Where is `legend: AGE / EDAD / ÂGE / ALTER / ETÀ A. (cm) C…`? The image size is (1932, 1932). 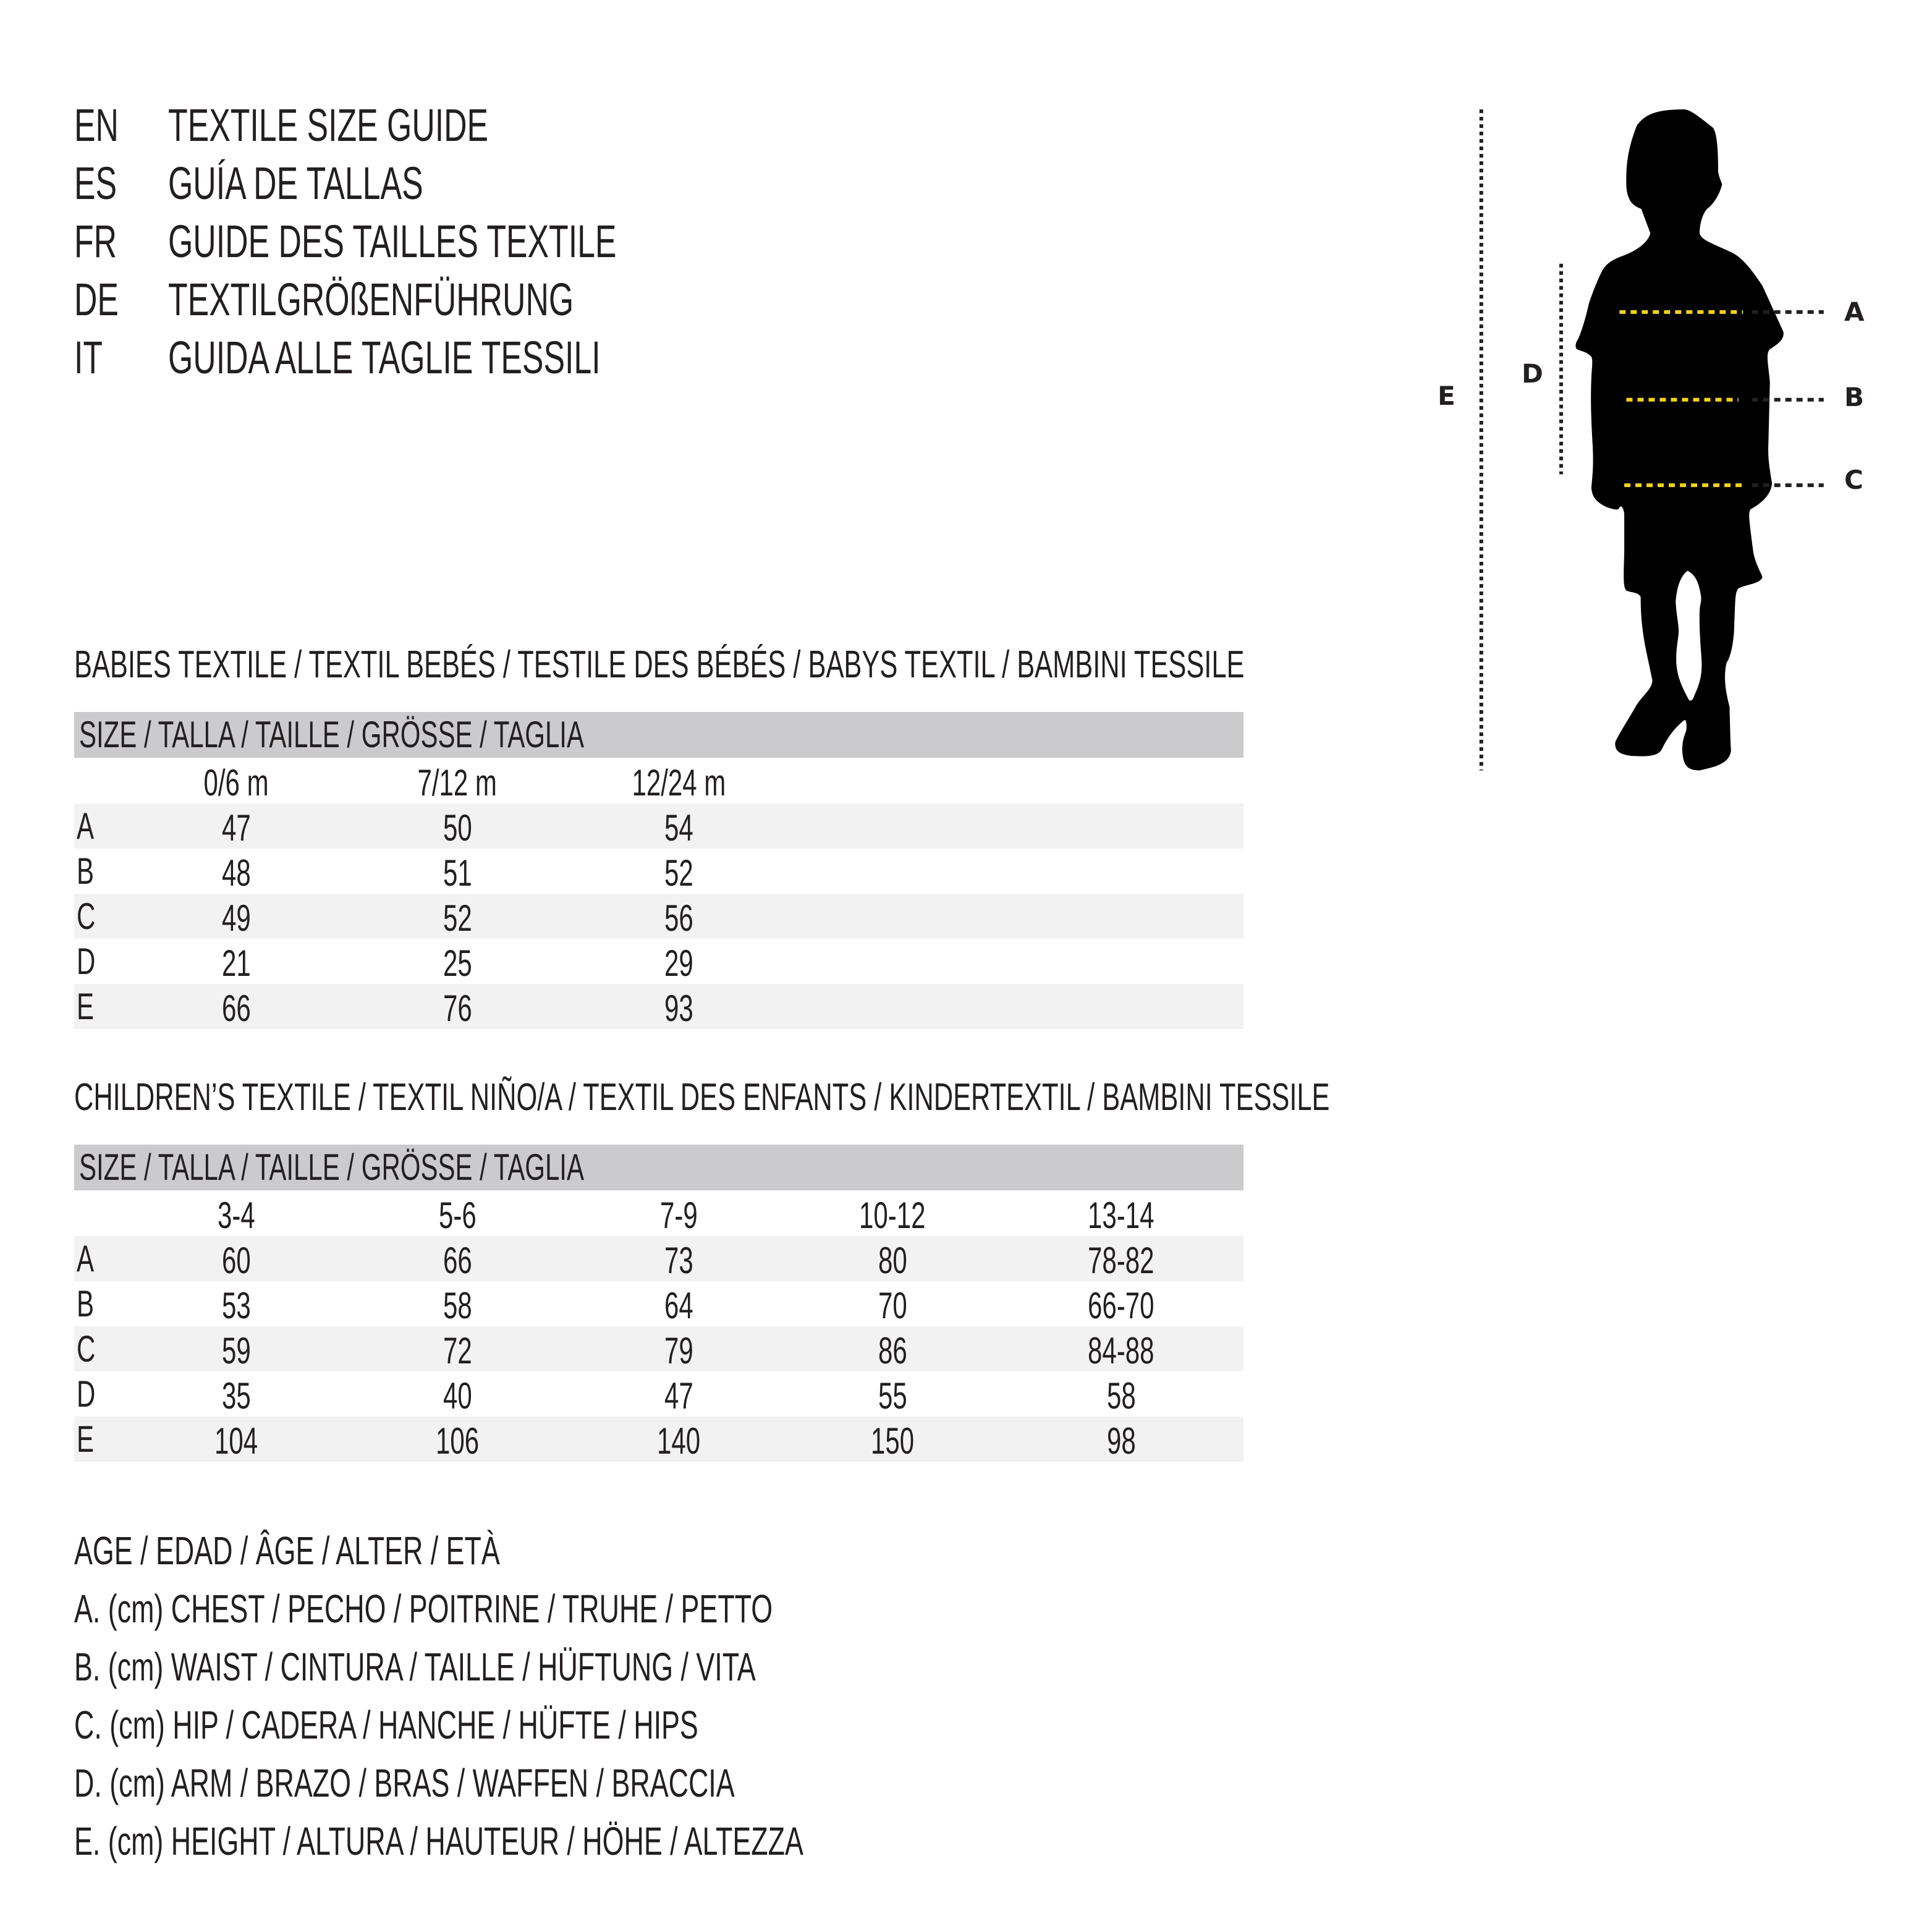
legend: AGE / EDAD / ÂGE / ALTER / ETÀ A. (cm) C… is located at coordinates (595, 1696).